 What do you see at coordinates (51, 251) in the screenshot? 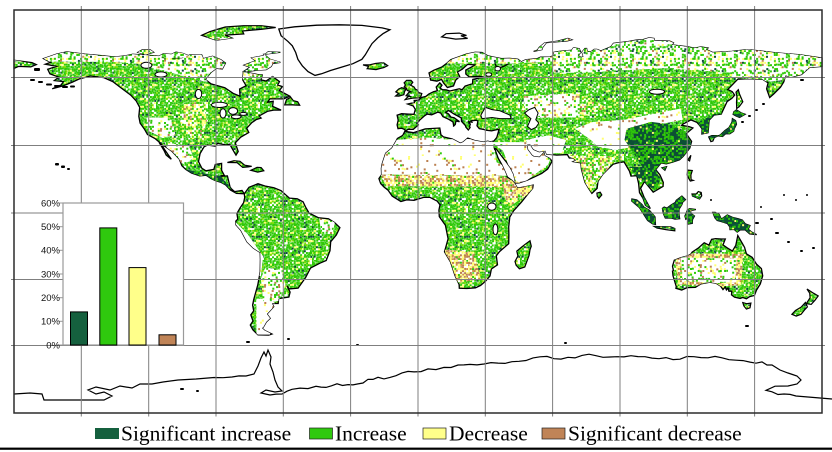
I see `svg-text: 40%` at bounding box center [51, 251].